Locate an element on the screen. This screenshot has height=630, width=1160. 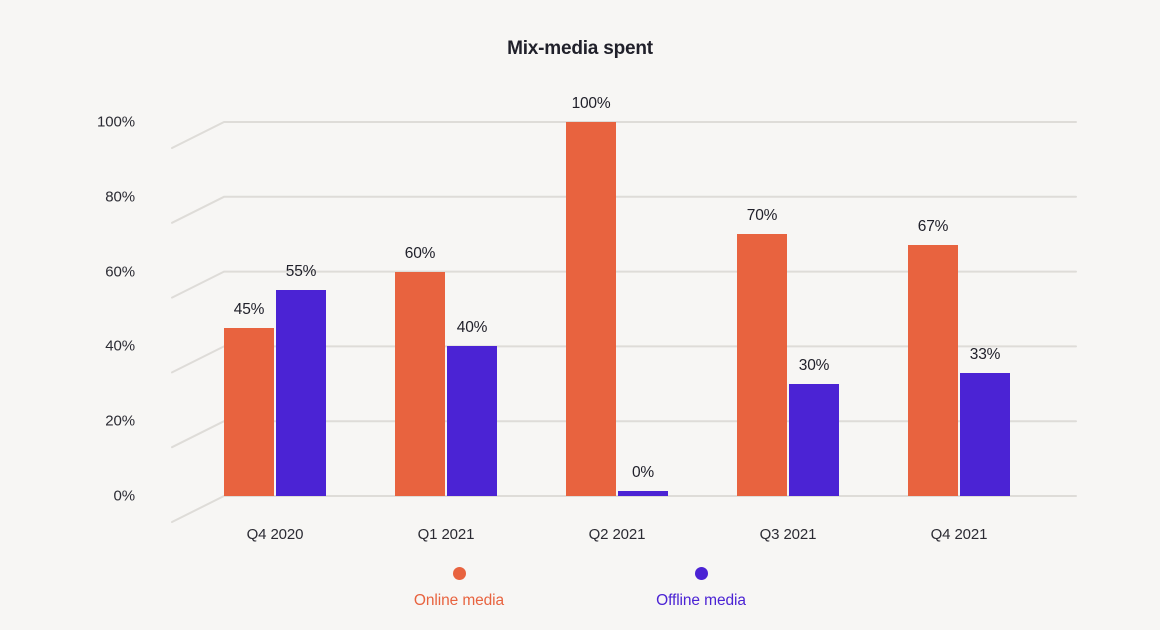
legend-item-online: Online media is located at coordinates (459, 588).